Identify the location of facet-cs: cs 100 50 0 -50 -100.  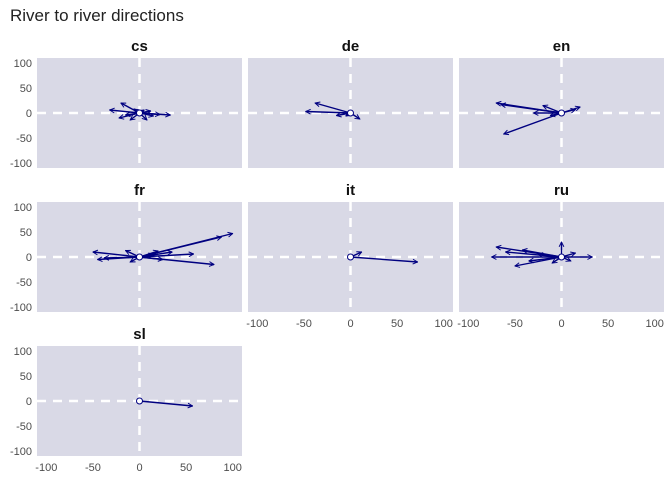
(126, 104).